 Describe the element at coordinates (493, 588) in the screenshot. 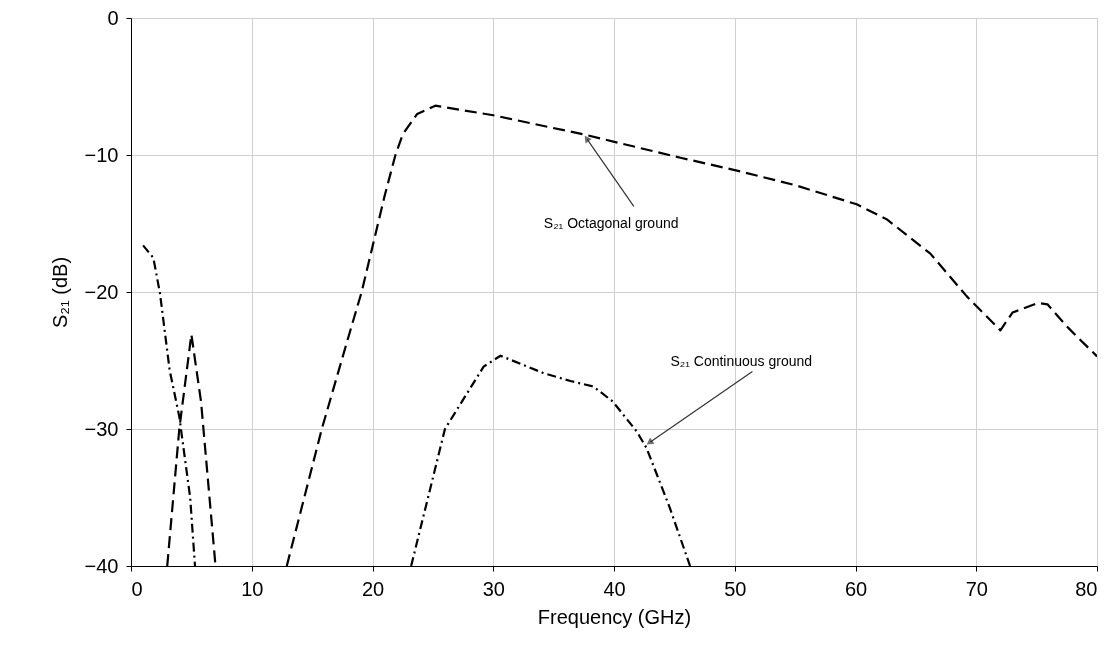

I see `x-tick-label: 30` at that location.